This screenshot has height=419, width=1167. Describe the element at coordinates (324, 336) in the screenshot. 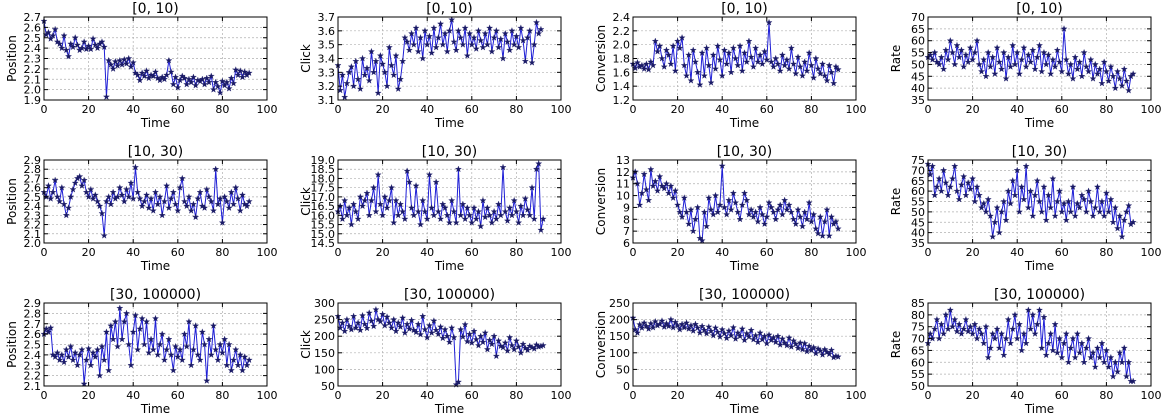

I see `y-tick-label: 200` at that location.